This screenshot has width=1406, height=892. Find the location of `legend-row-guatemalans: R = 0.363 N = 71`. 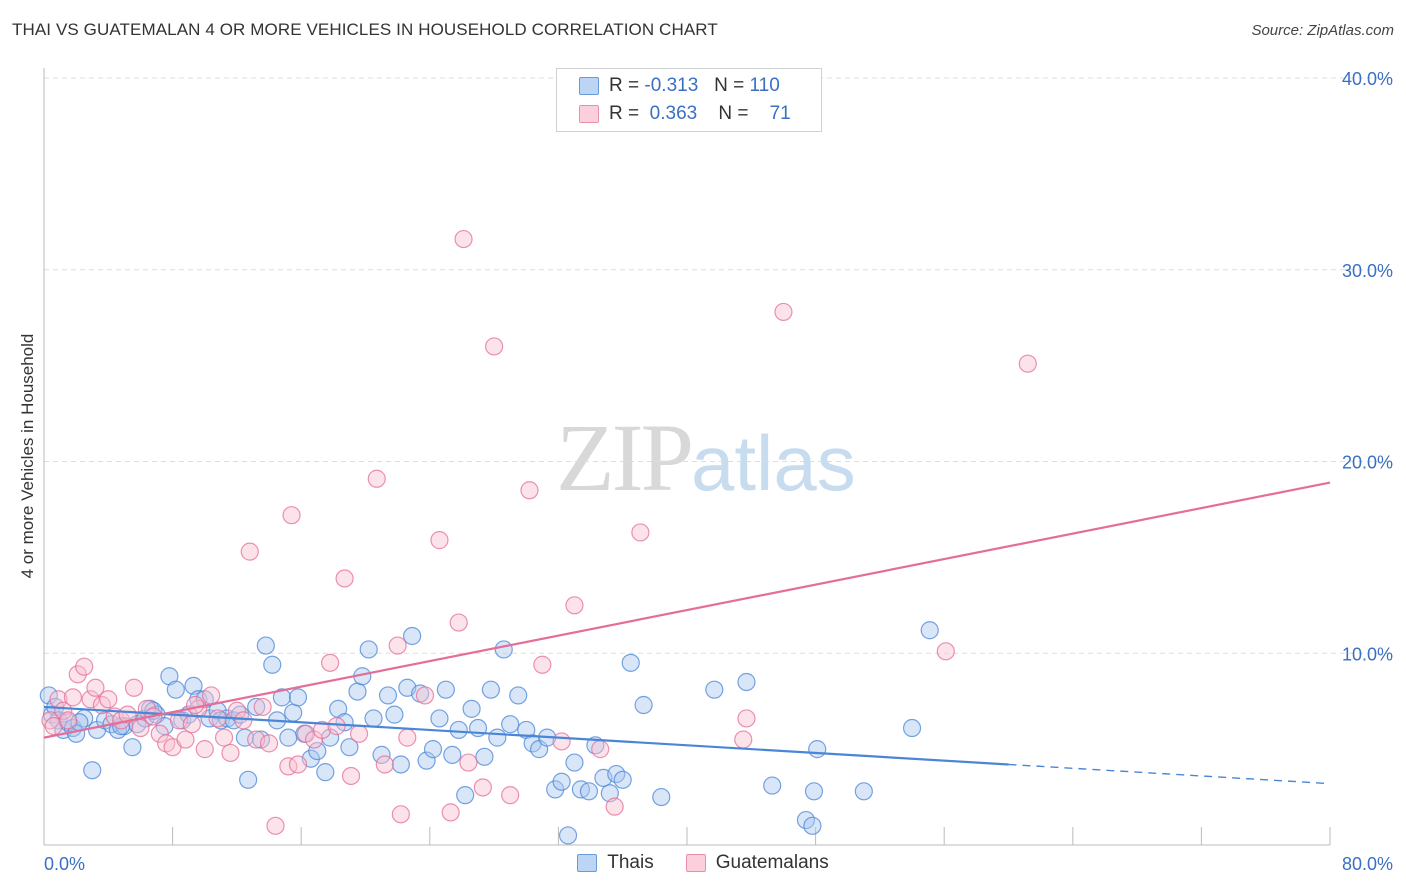

legend-row-guatemalans: R = 0.363 N = 71 is located at coordinates (685, 114).